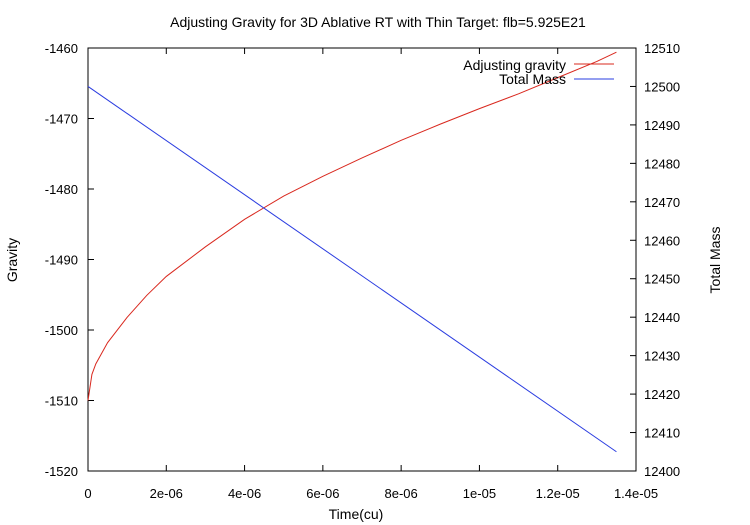  Describe the element at coordinates (662, 471) in the screenshot. I see `y2-tick-label: 12400` at that location.